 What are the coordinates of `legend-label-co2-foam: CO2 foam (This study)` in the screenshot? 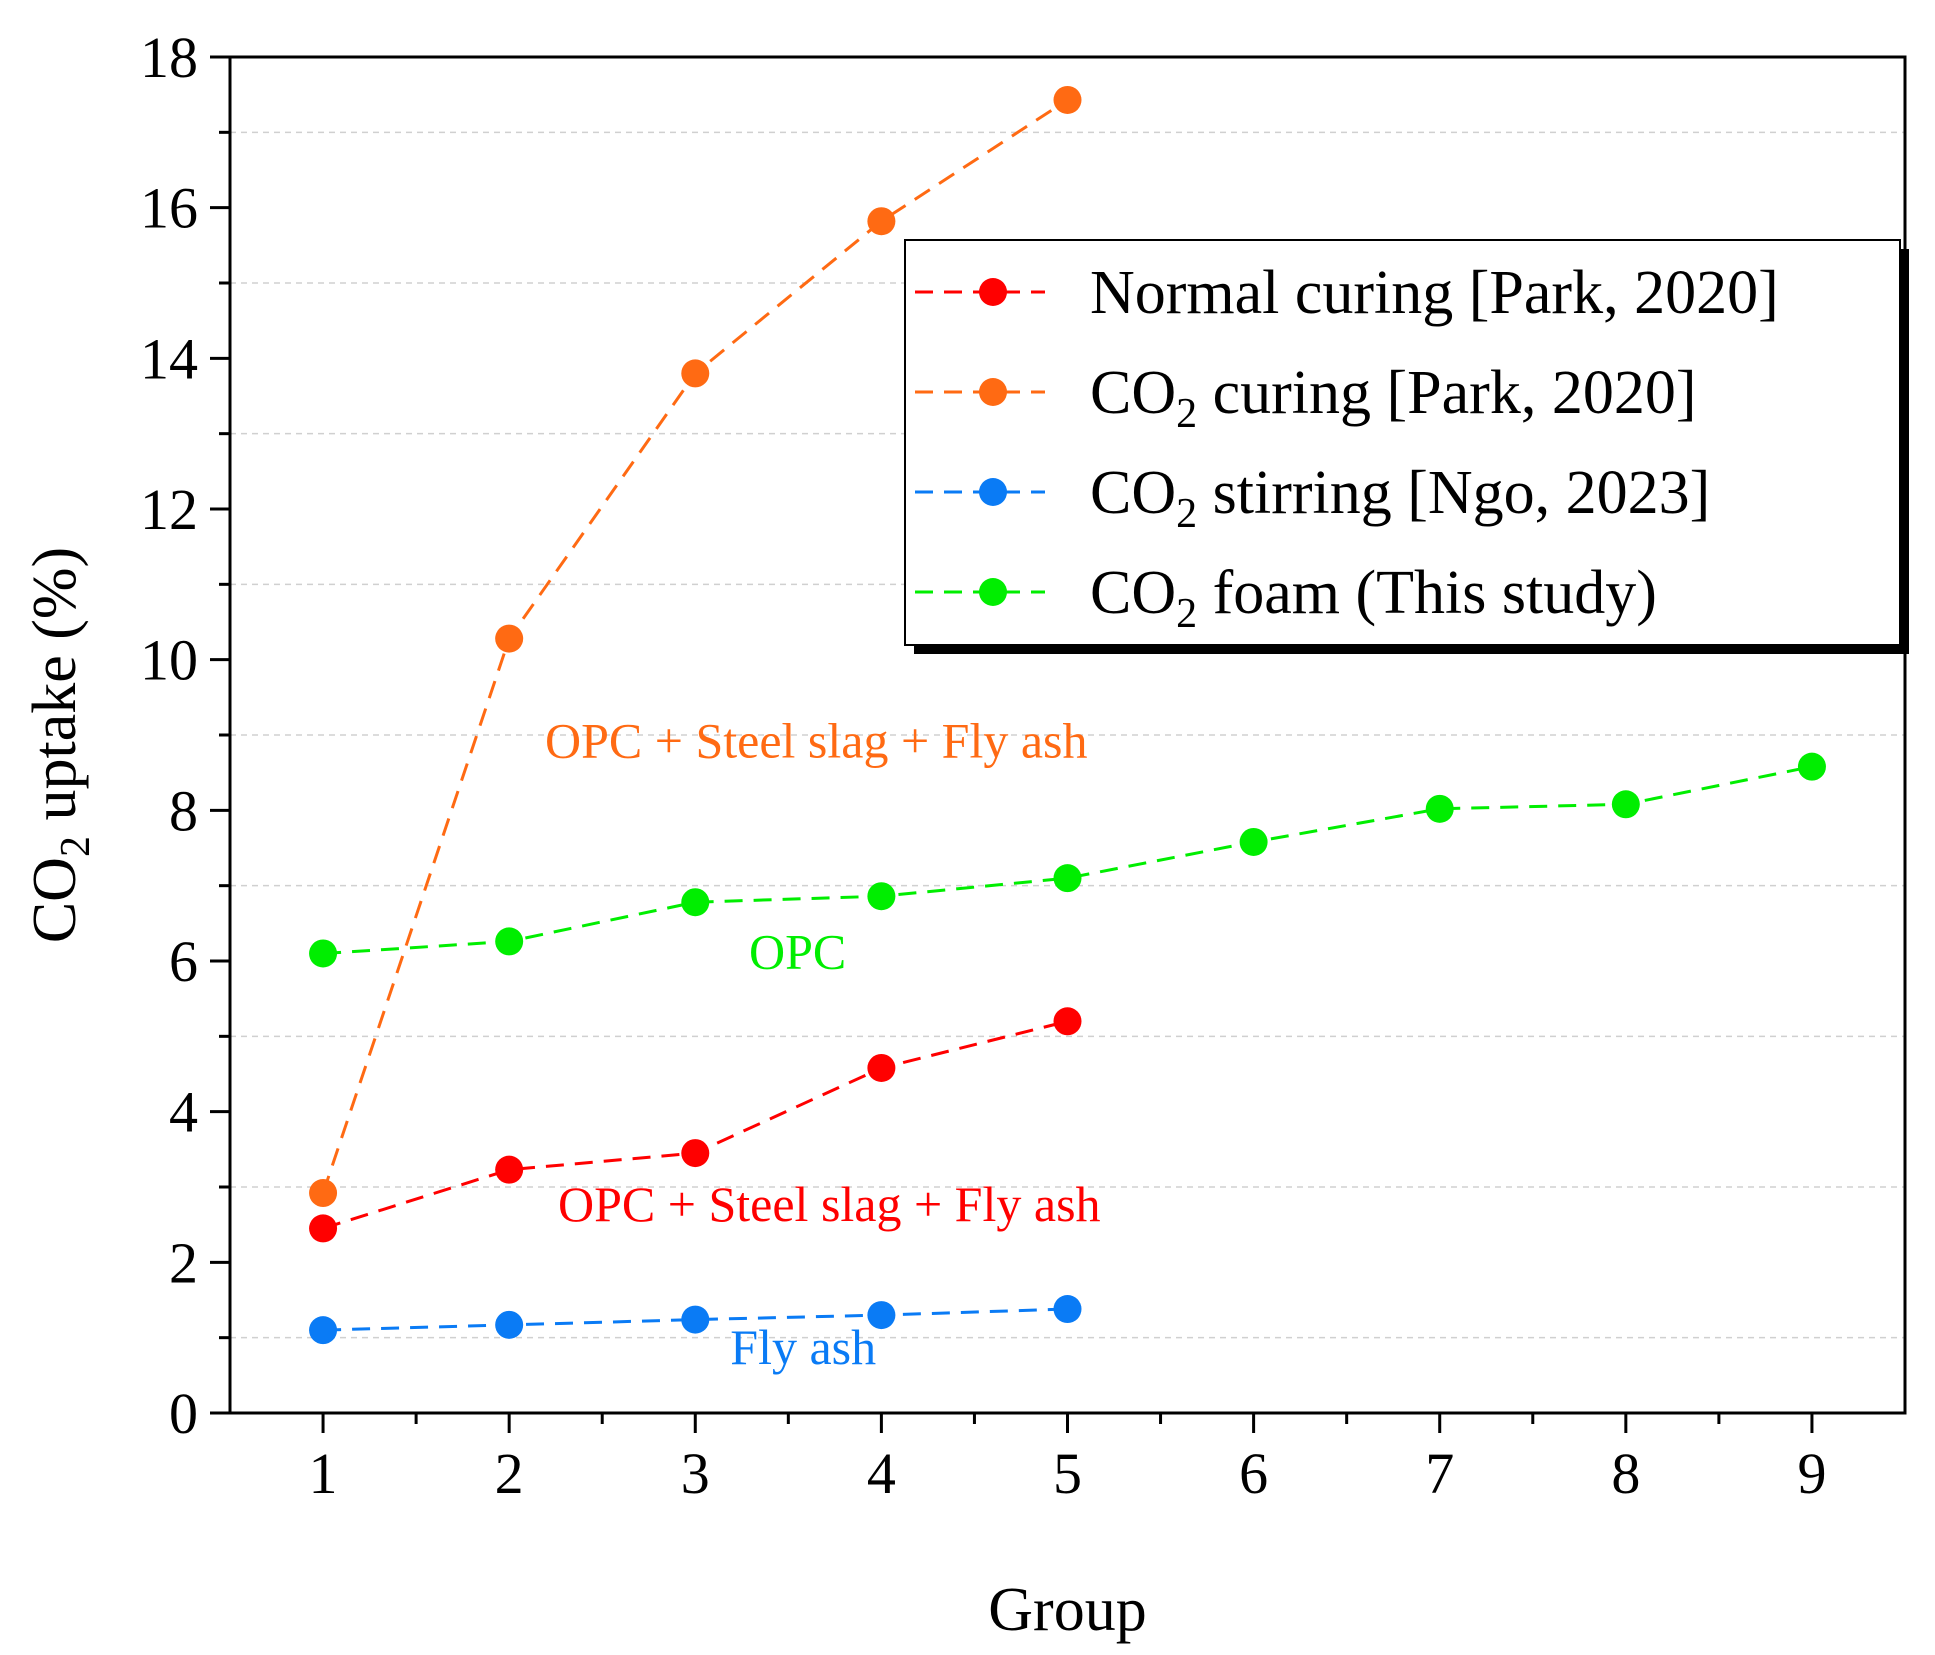 It's located at (1373, 598).